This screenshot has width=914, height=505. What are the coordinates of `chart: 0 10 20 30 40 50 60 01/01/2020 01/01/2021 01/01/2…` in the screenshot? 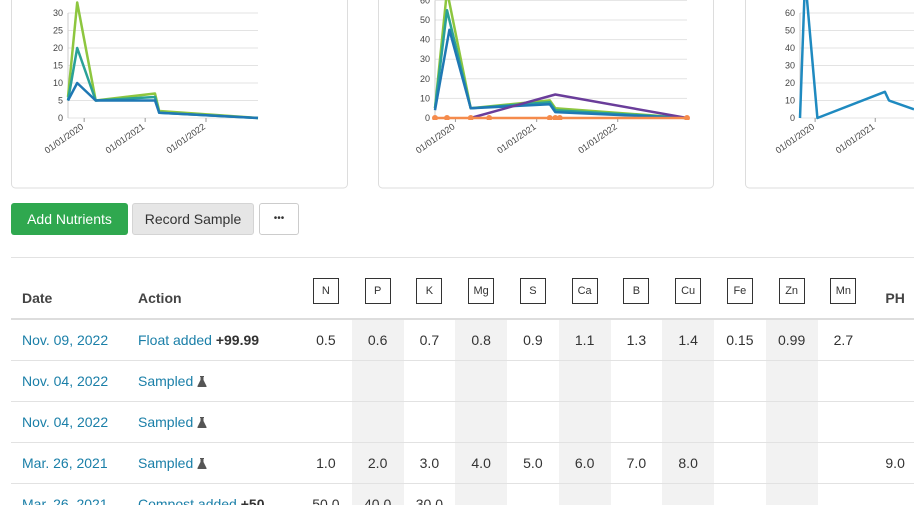 It's located at (552, 77).